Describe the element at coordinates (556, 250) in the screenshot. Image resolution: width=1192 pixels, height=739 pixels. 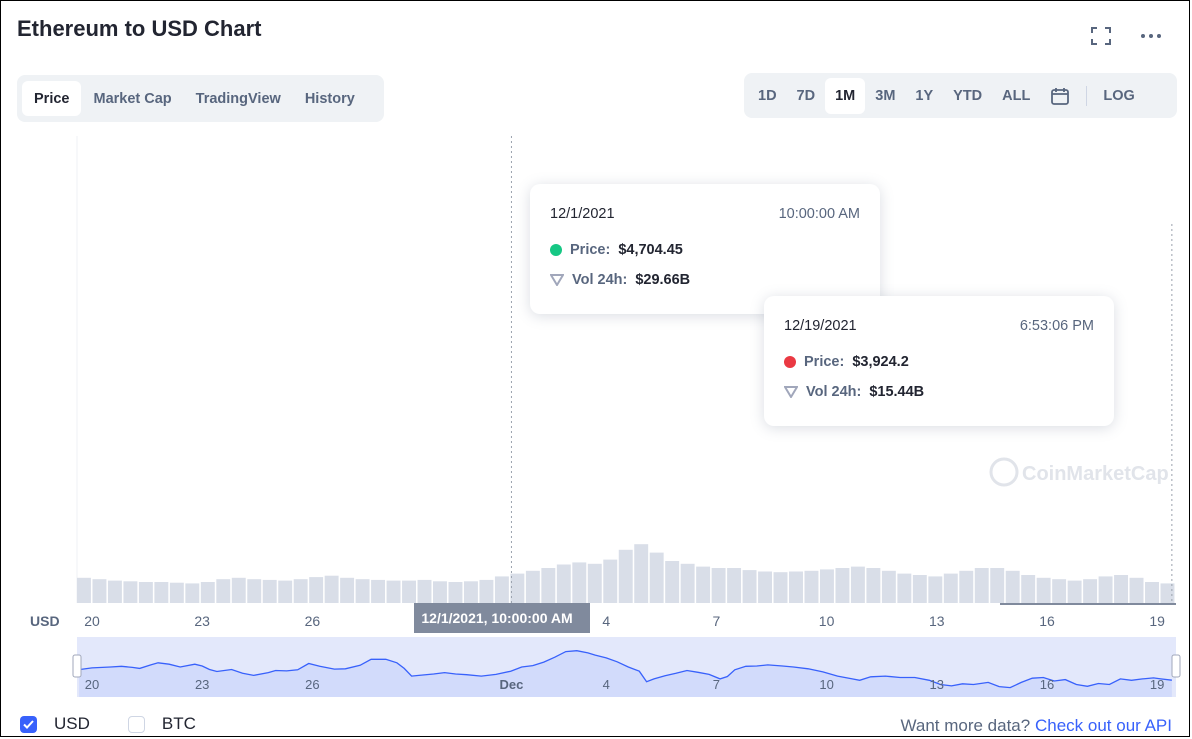
I see `price-dot-icon` at that location.